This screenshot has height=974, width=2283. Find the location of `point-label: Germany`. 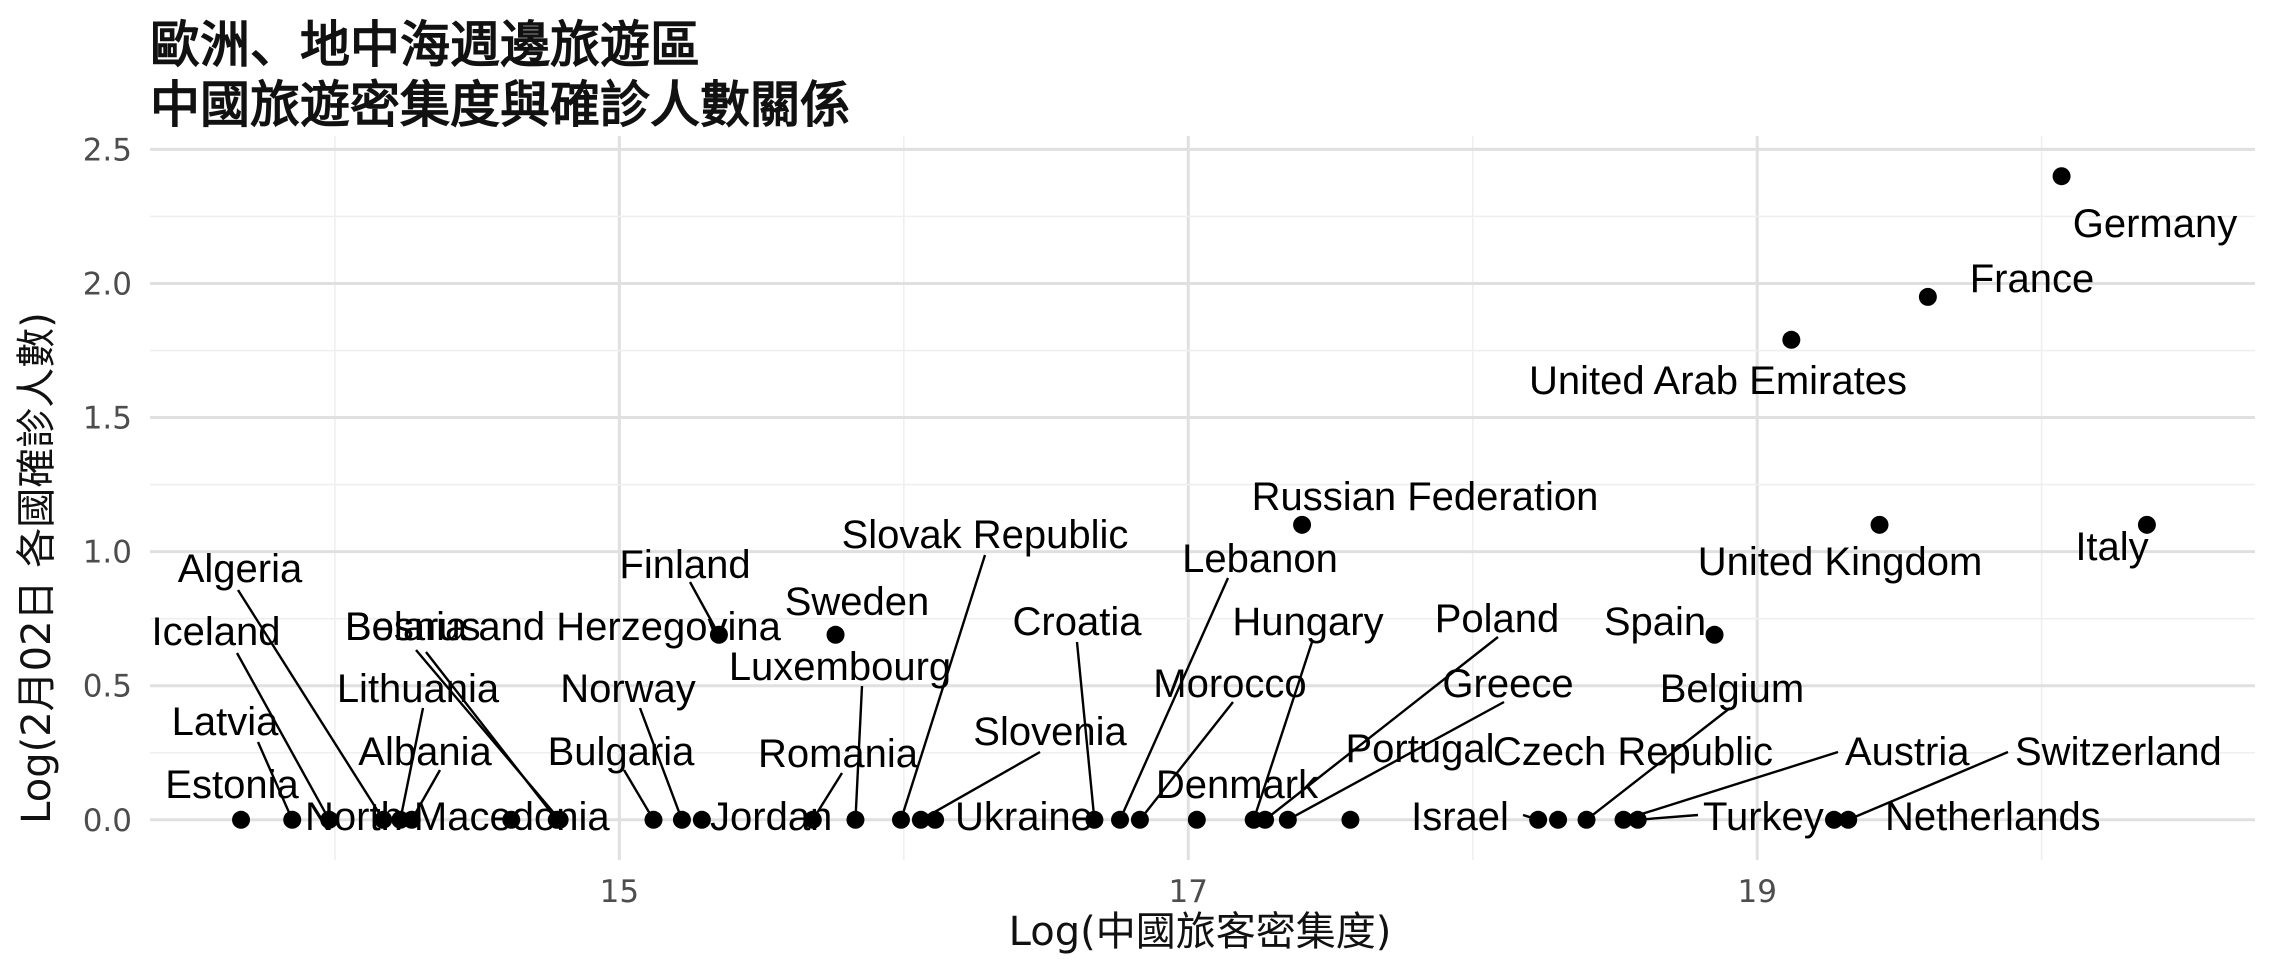

point-label: Germany is located at coordinates (2155, 224).